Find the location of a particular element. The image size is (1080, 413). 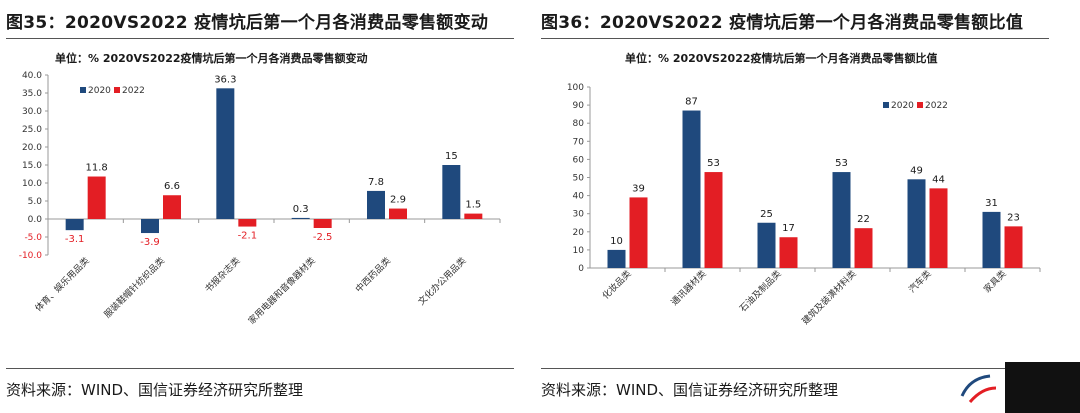

figure-35-source: 资料来源：WIND、国信证券经济研究所整理 is located at coordinates (155, 390).